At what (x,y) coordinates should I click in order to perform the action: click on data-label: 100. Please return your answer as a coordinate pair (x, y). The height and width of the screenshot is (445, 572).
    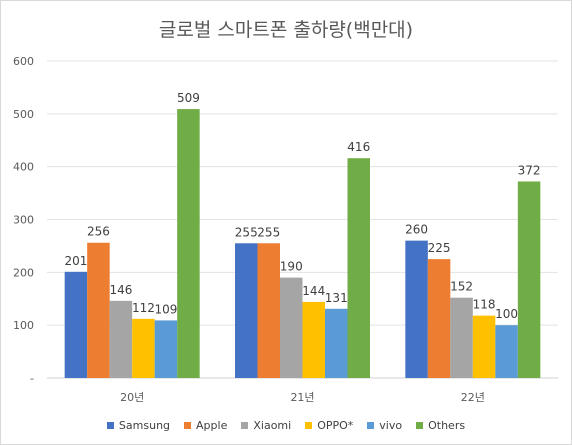
    Looking at the image, I should click on (506, 314).